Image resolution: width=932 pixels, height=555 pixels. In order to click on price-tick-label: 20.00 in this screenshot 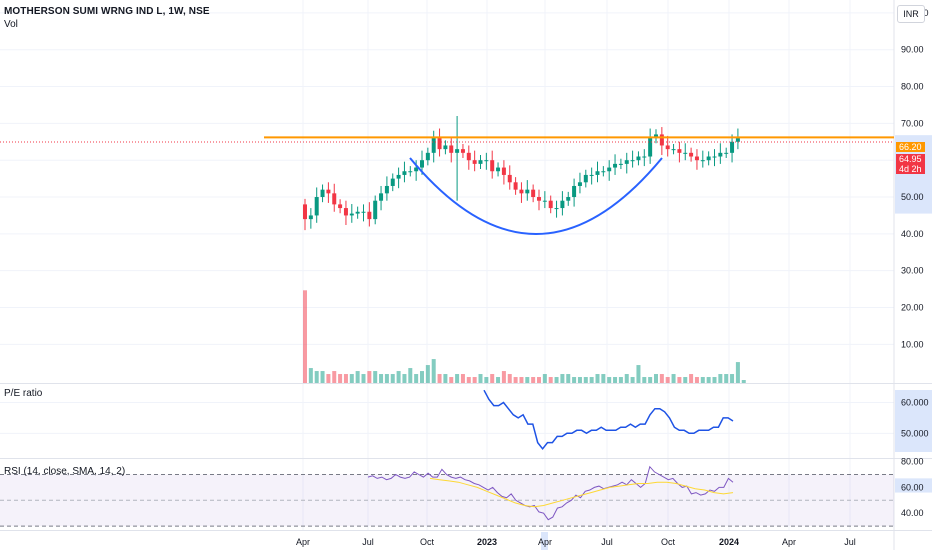, I will do `click(912, 308)`.